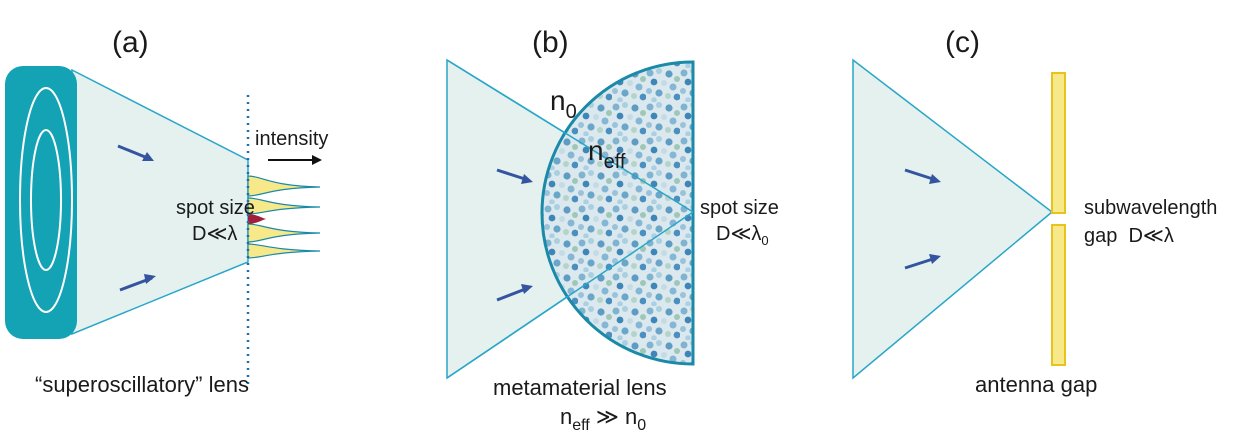 This screenshot has height=435, width=1256. I want to click on lens-ring, so click(41, 202).